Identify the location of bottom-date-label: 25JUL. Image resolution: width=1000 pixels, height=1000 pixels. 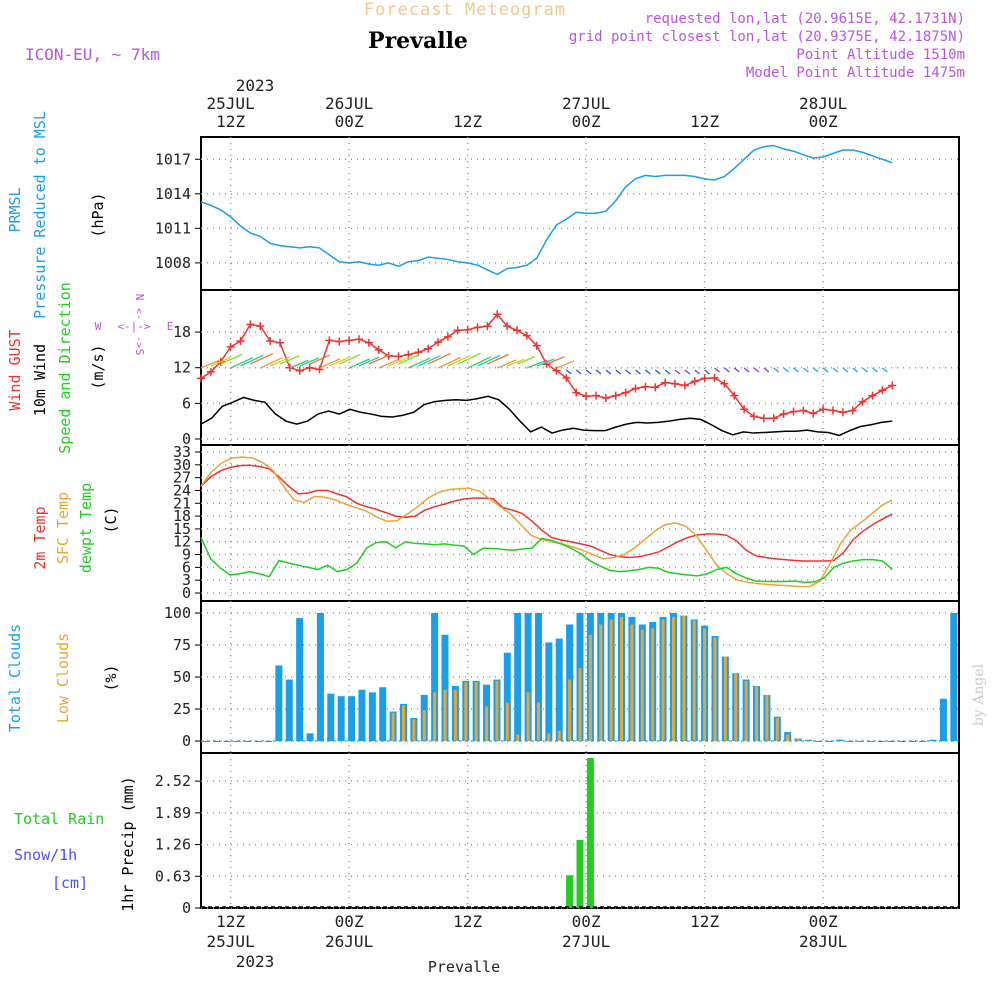
(231, 941).